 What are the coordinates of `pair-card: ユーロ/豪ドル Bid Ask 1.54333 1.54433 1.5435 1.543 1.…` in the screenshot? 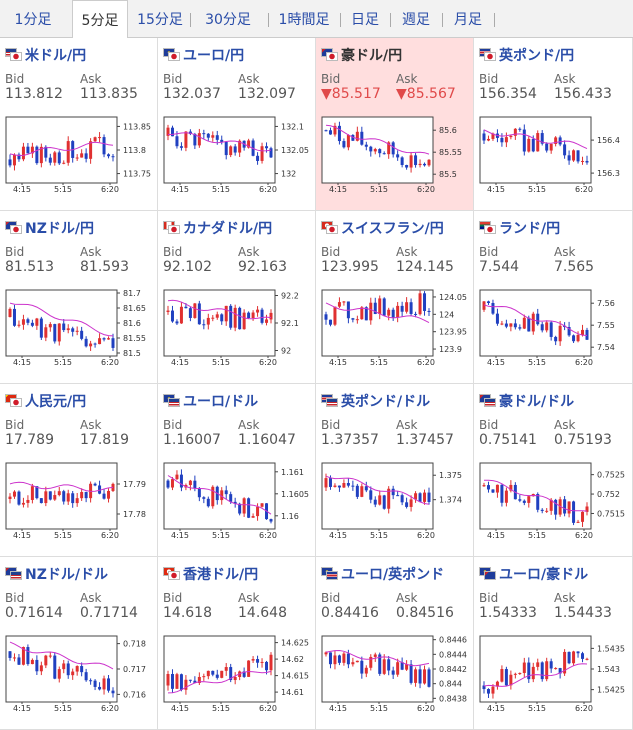 It's located at (553, 643).